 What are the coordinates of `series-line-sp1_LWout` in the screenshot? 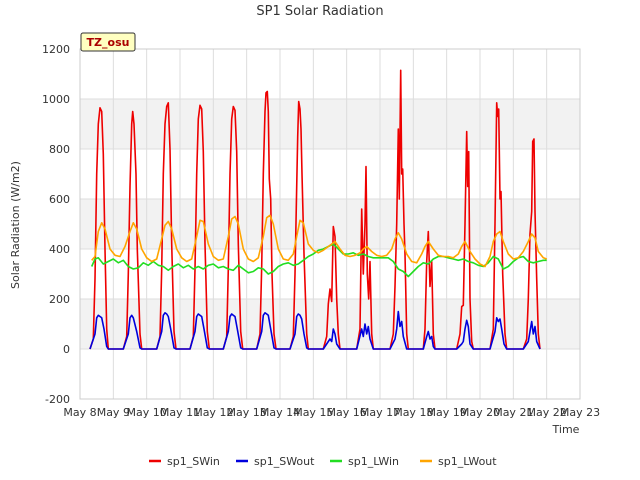 It's located at (319, 241).